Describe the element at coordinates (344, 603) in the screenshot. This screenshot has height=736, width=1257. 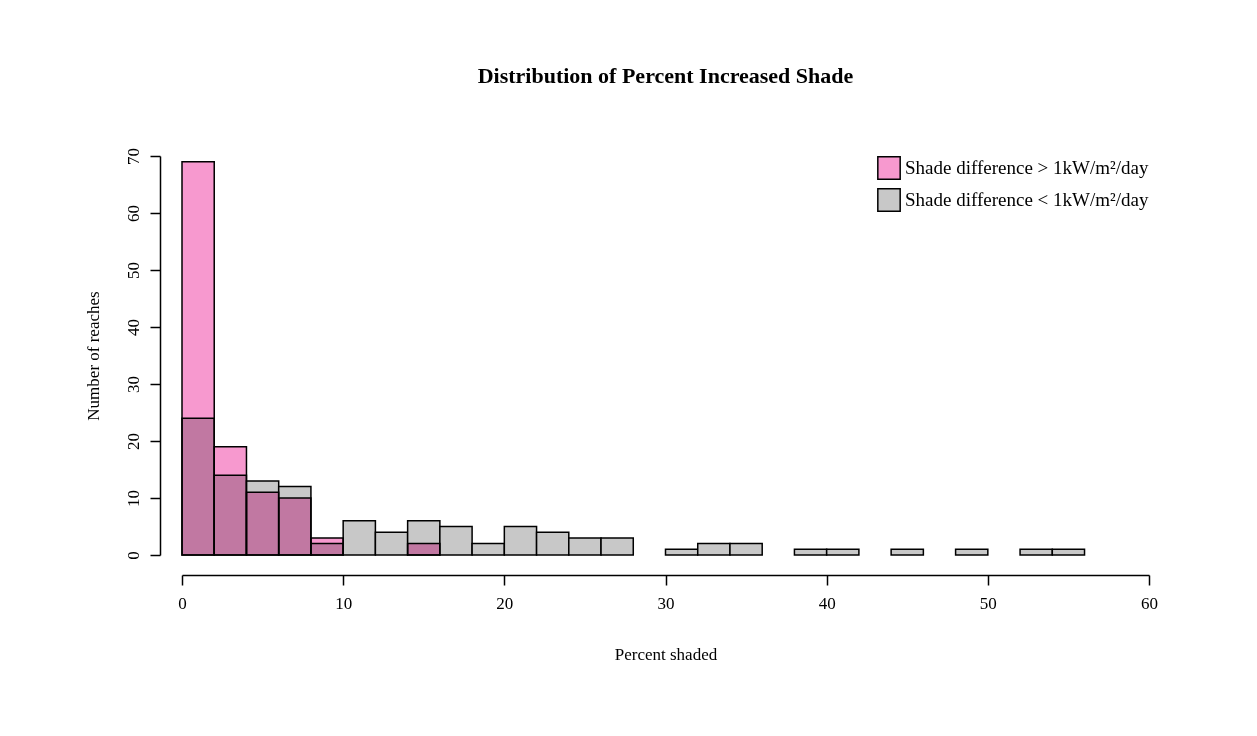
I see `x-tick-label: 10` at that location.